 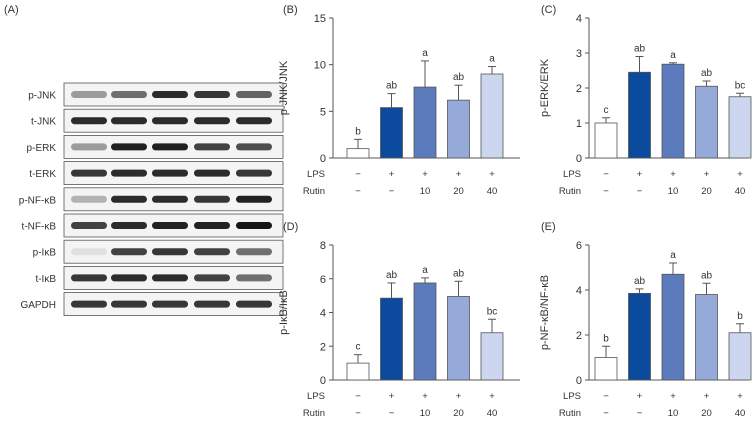 I want to click on y-tick-label: 5, so click(x=323, y=112).